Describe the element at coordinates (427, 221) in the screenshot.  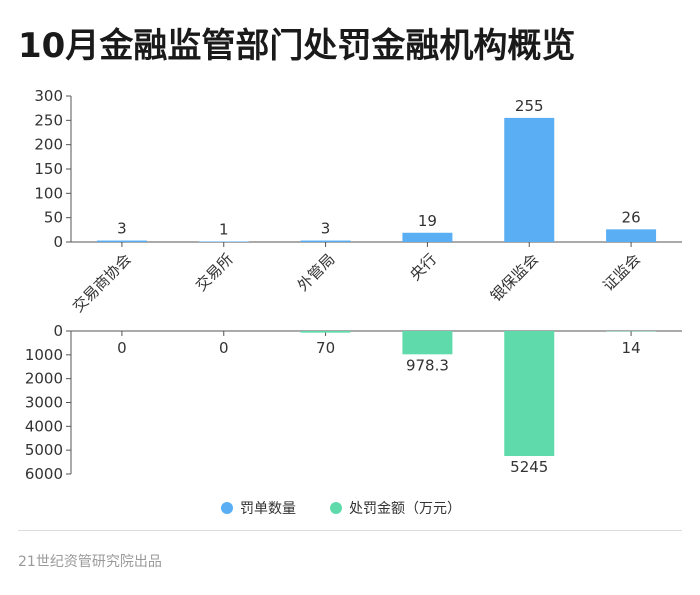
I see `data-label-penalty-count: 19` at that location.